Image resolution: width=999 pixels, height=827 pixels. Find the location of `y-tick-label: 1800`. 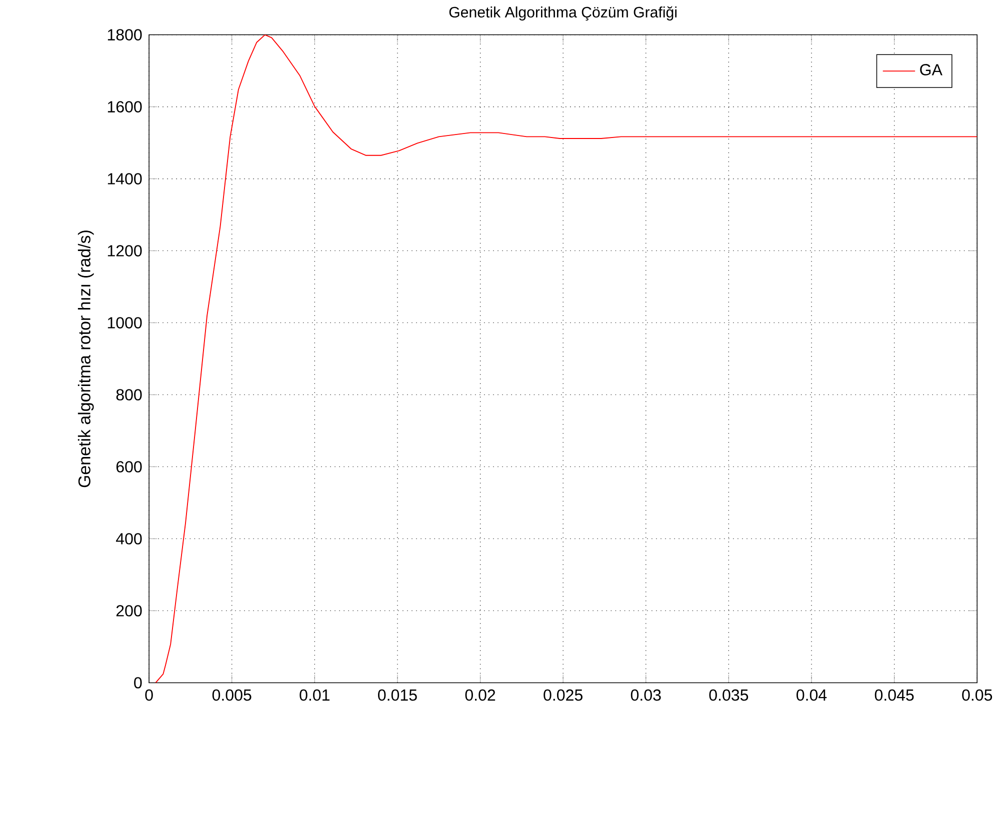

y-tick-label: 1800 is located at coordinates (125, 35).